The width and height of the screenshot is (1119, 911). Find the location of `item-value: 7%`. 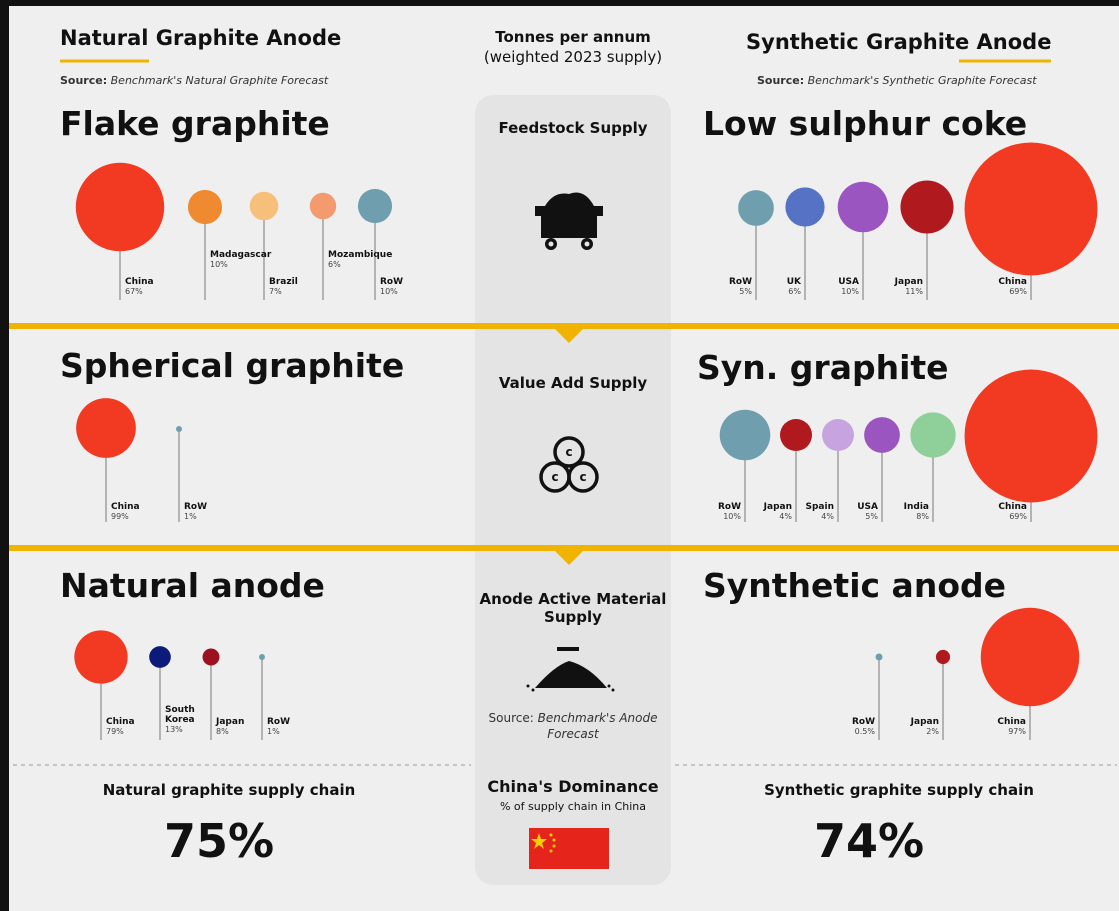

item-value: 7% is located at coordinates (275, 291).